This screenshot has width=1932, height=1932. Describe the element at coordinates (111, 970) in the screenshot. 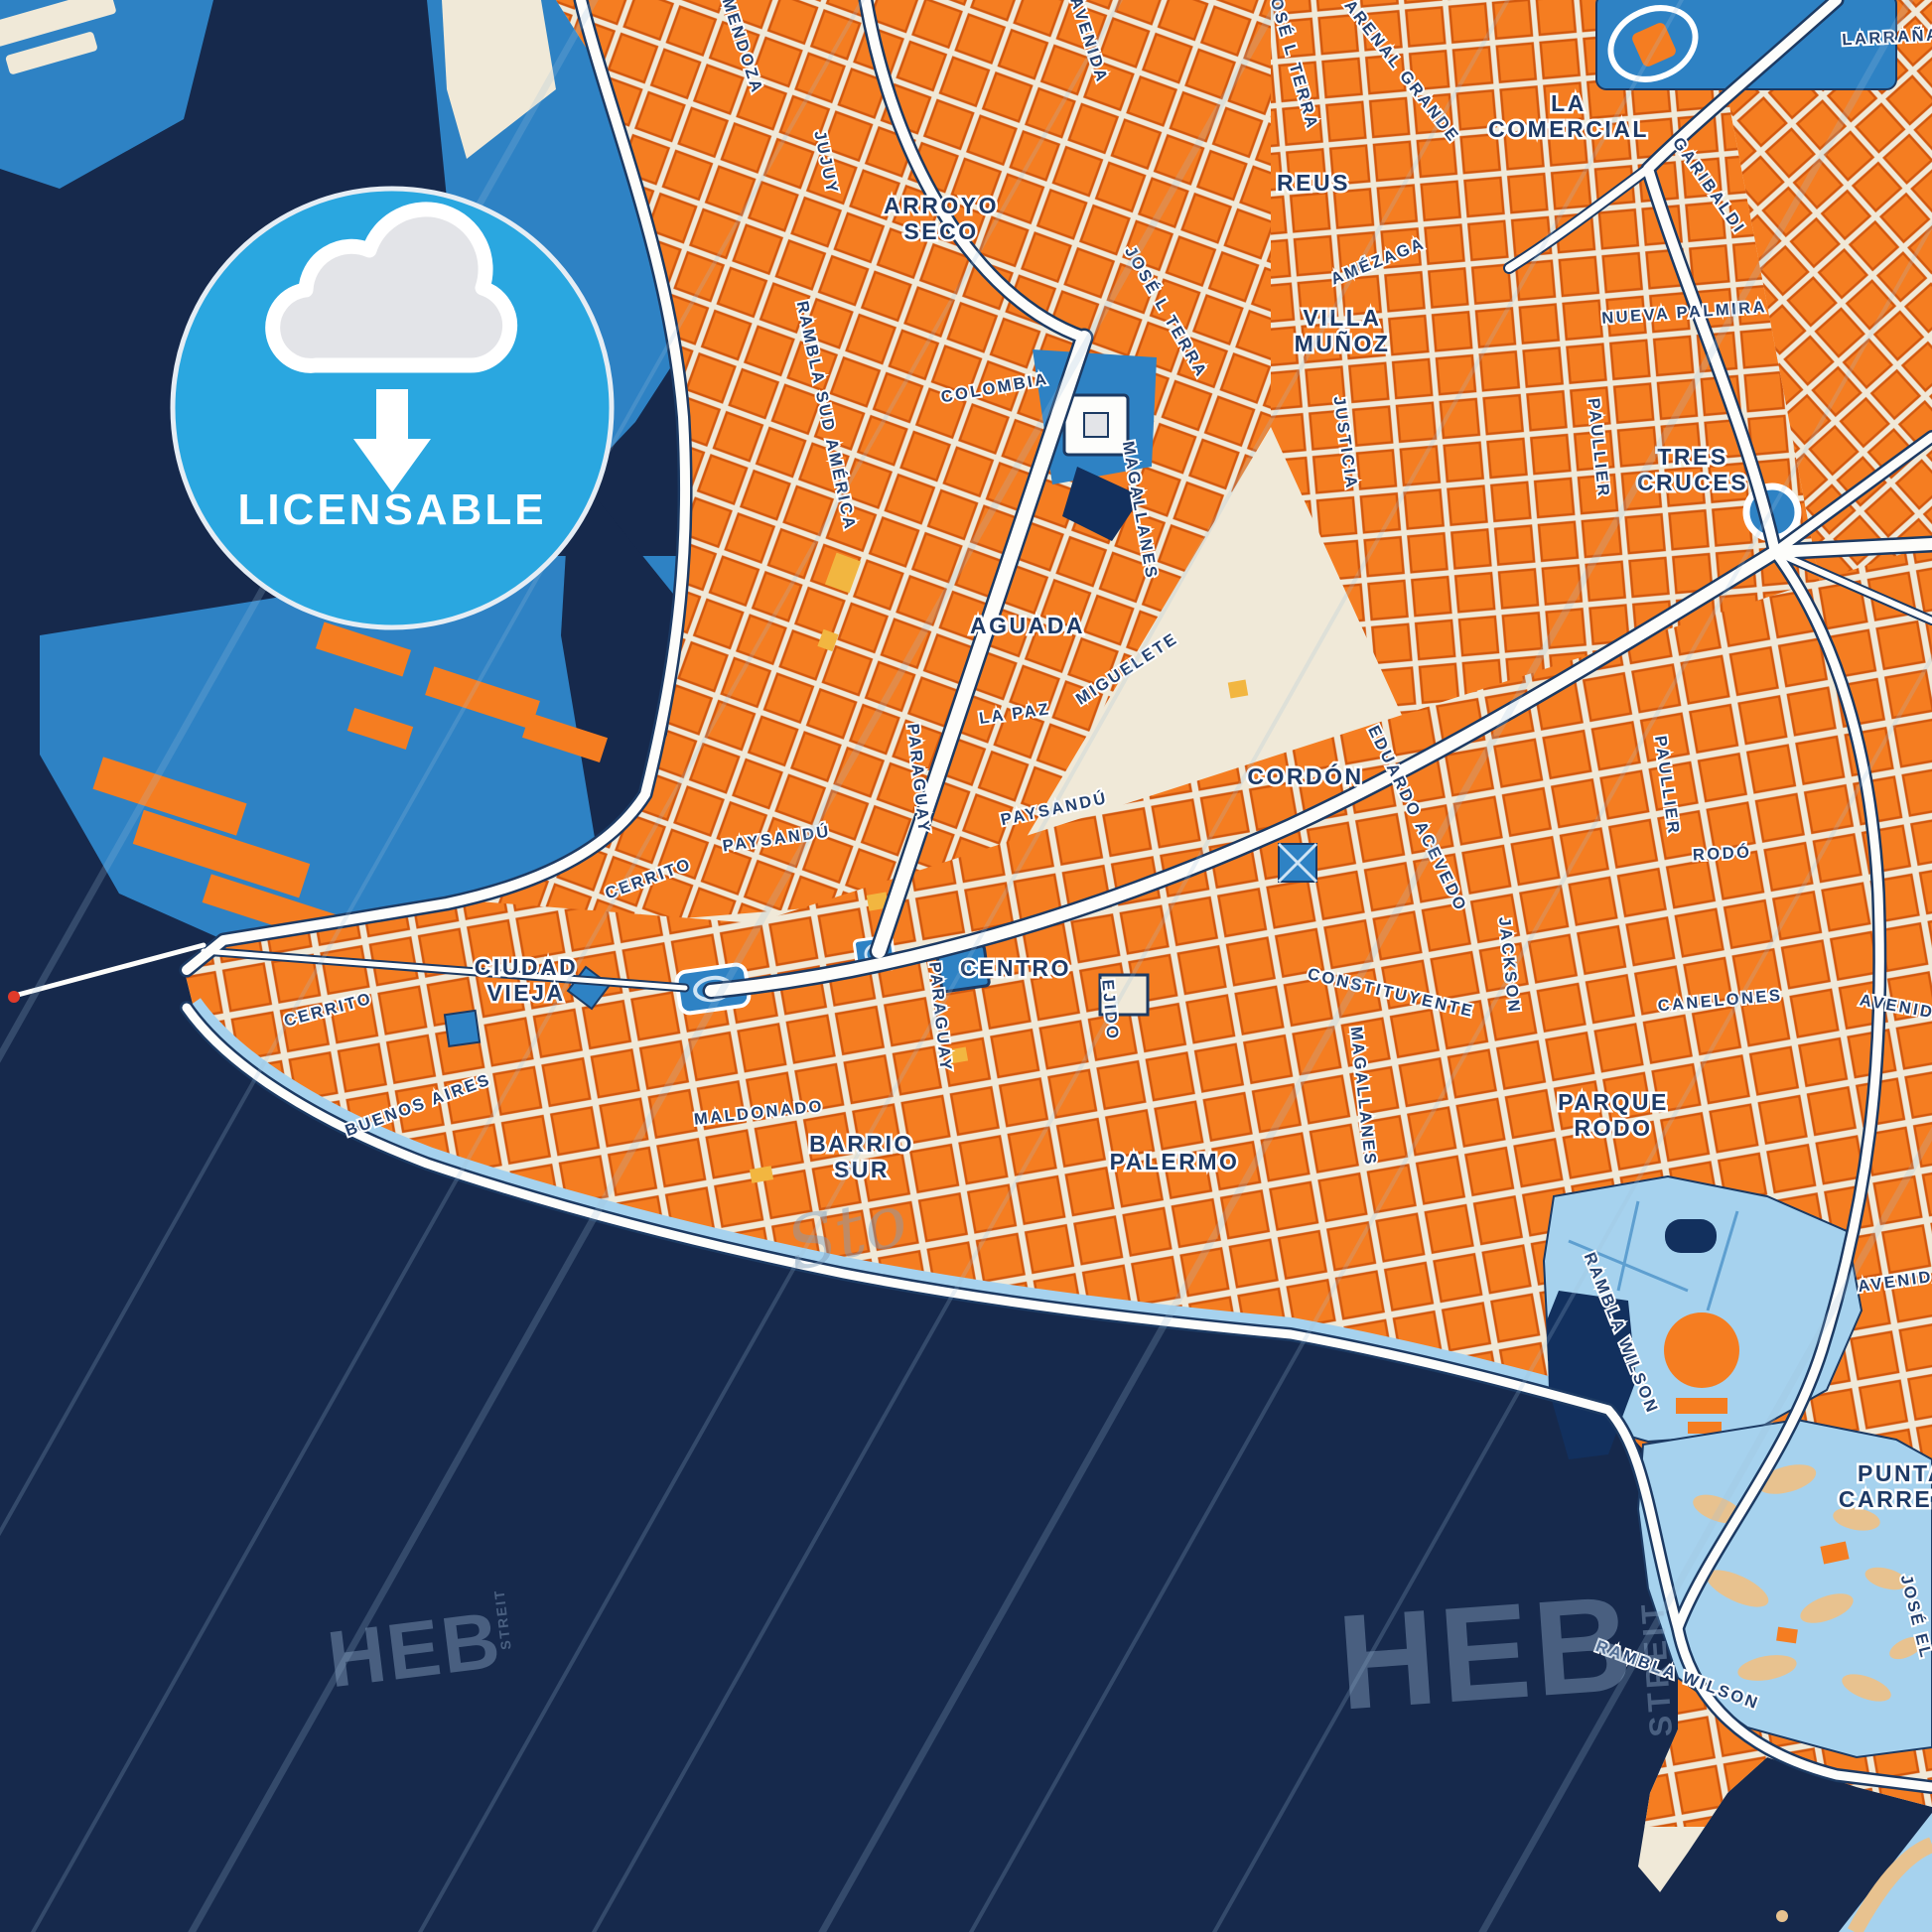

I see `breakwater` at that location.